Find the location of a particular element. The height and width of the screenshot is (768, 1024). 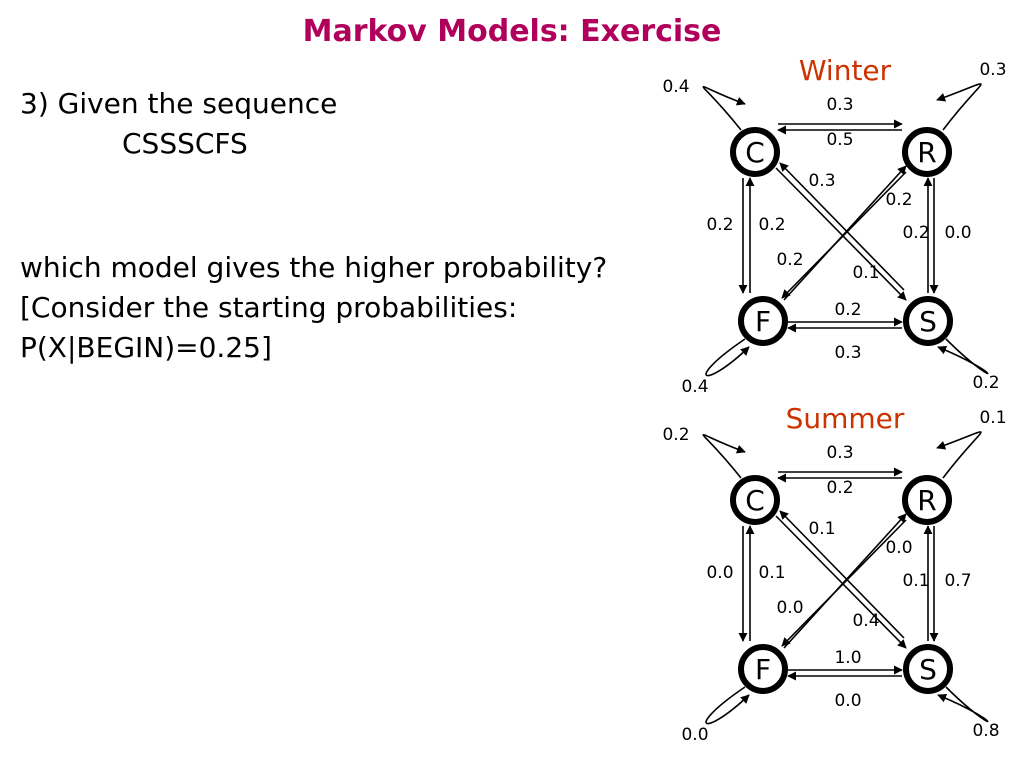

model-winter-node-s is located at coordinates (928, 321).